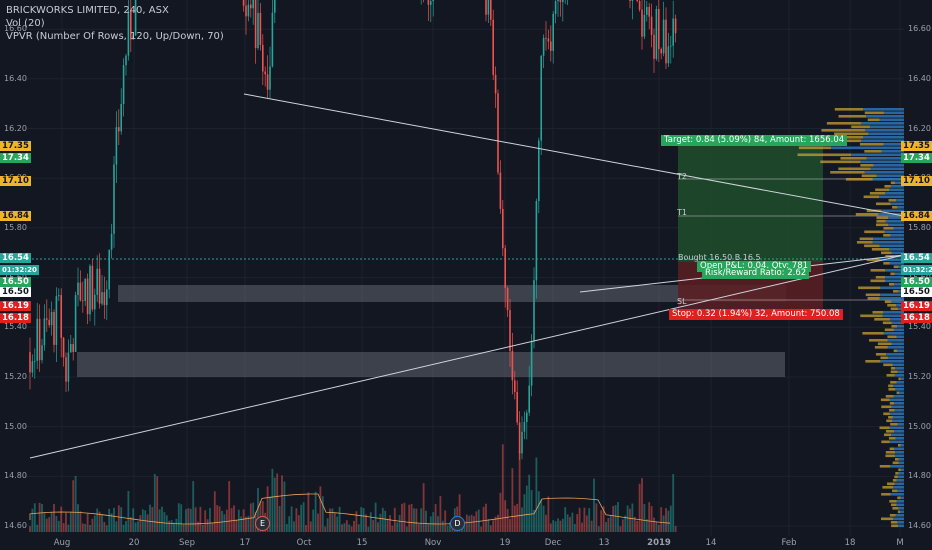 This screenshot has width=932, height=550. I want to click on time-tick: 17, so click(245, 543).